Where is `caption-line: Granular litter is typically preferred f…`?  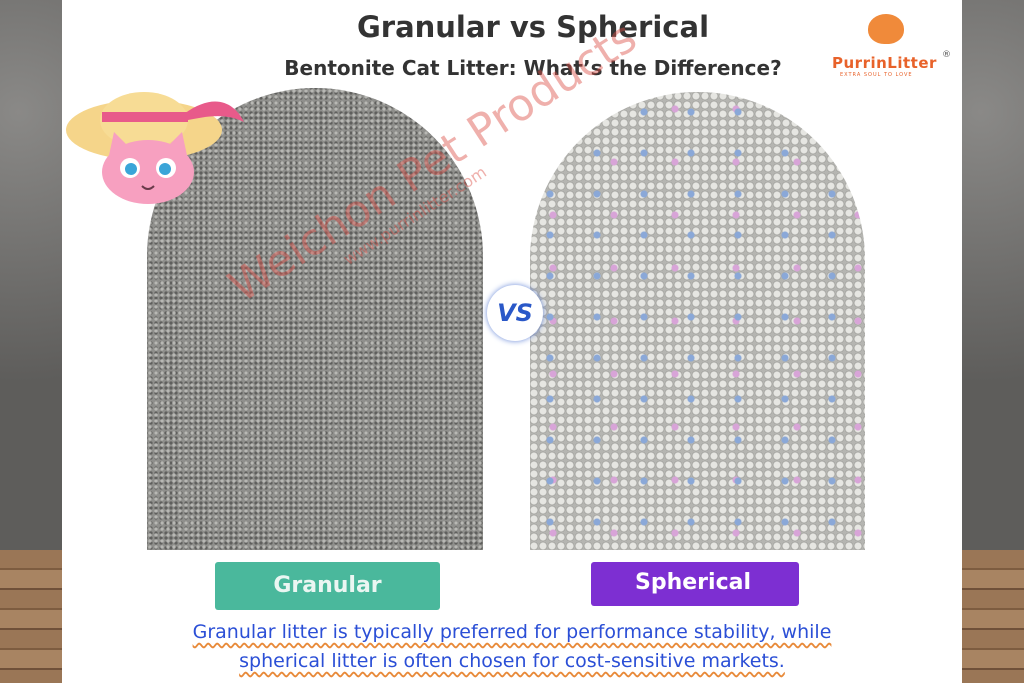 caption-line: Granular litter is typically preferred f… is located at coordinates (512, 632).